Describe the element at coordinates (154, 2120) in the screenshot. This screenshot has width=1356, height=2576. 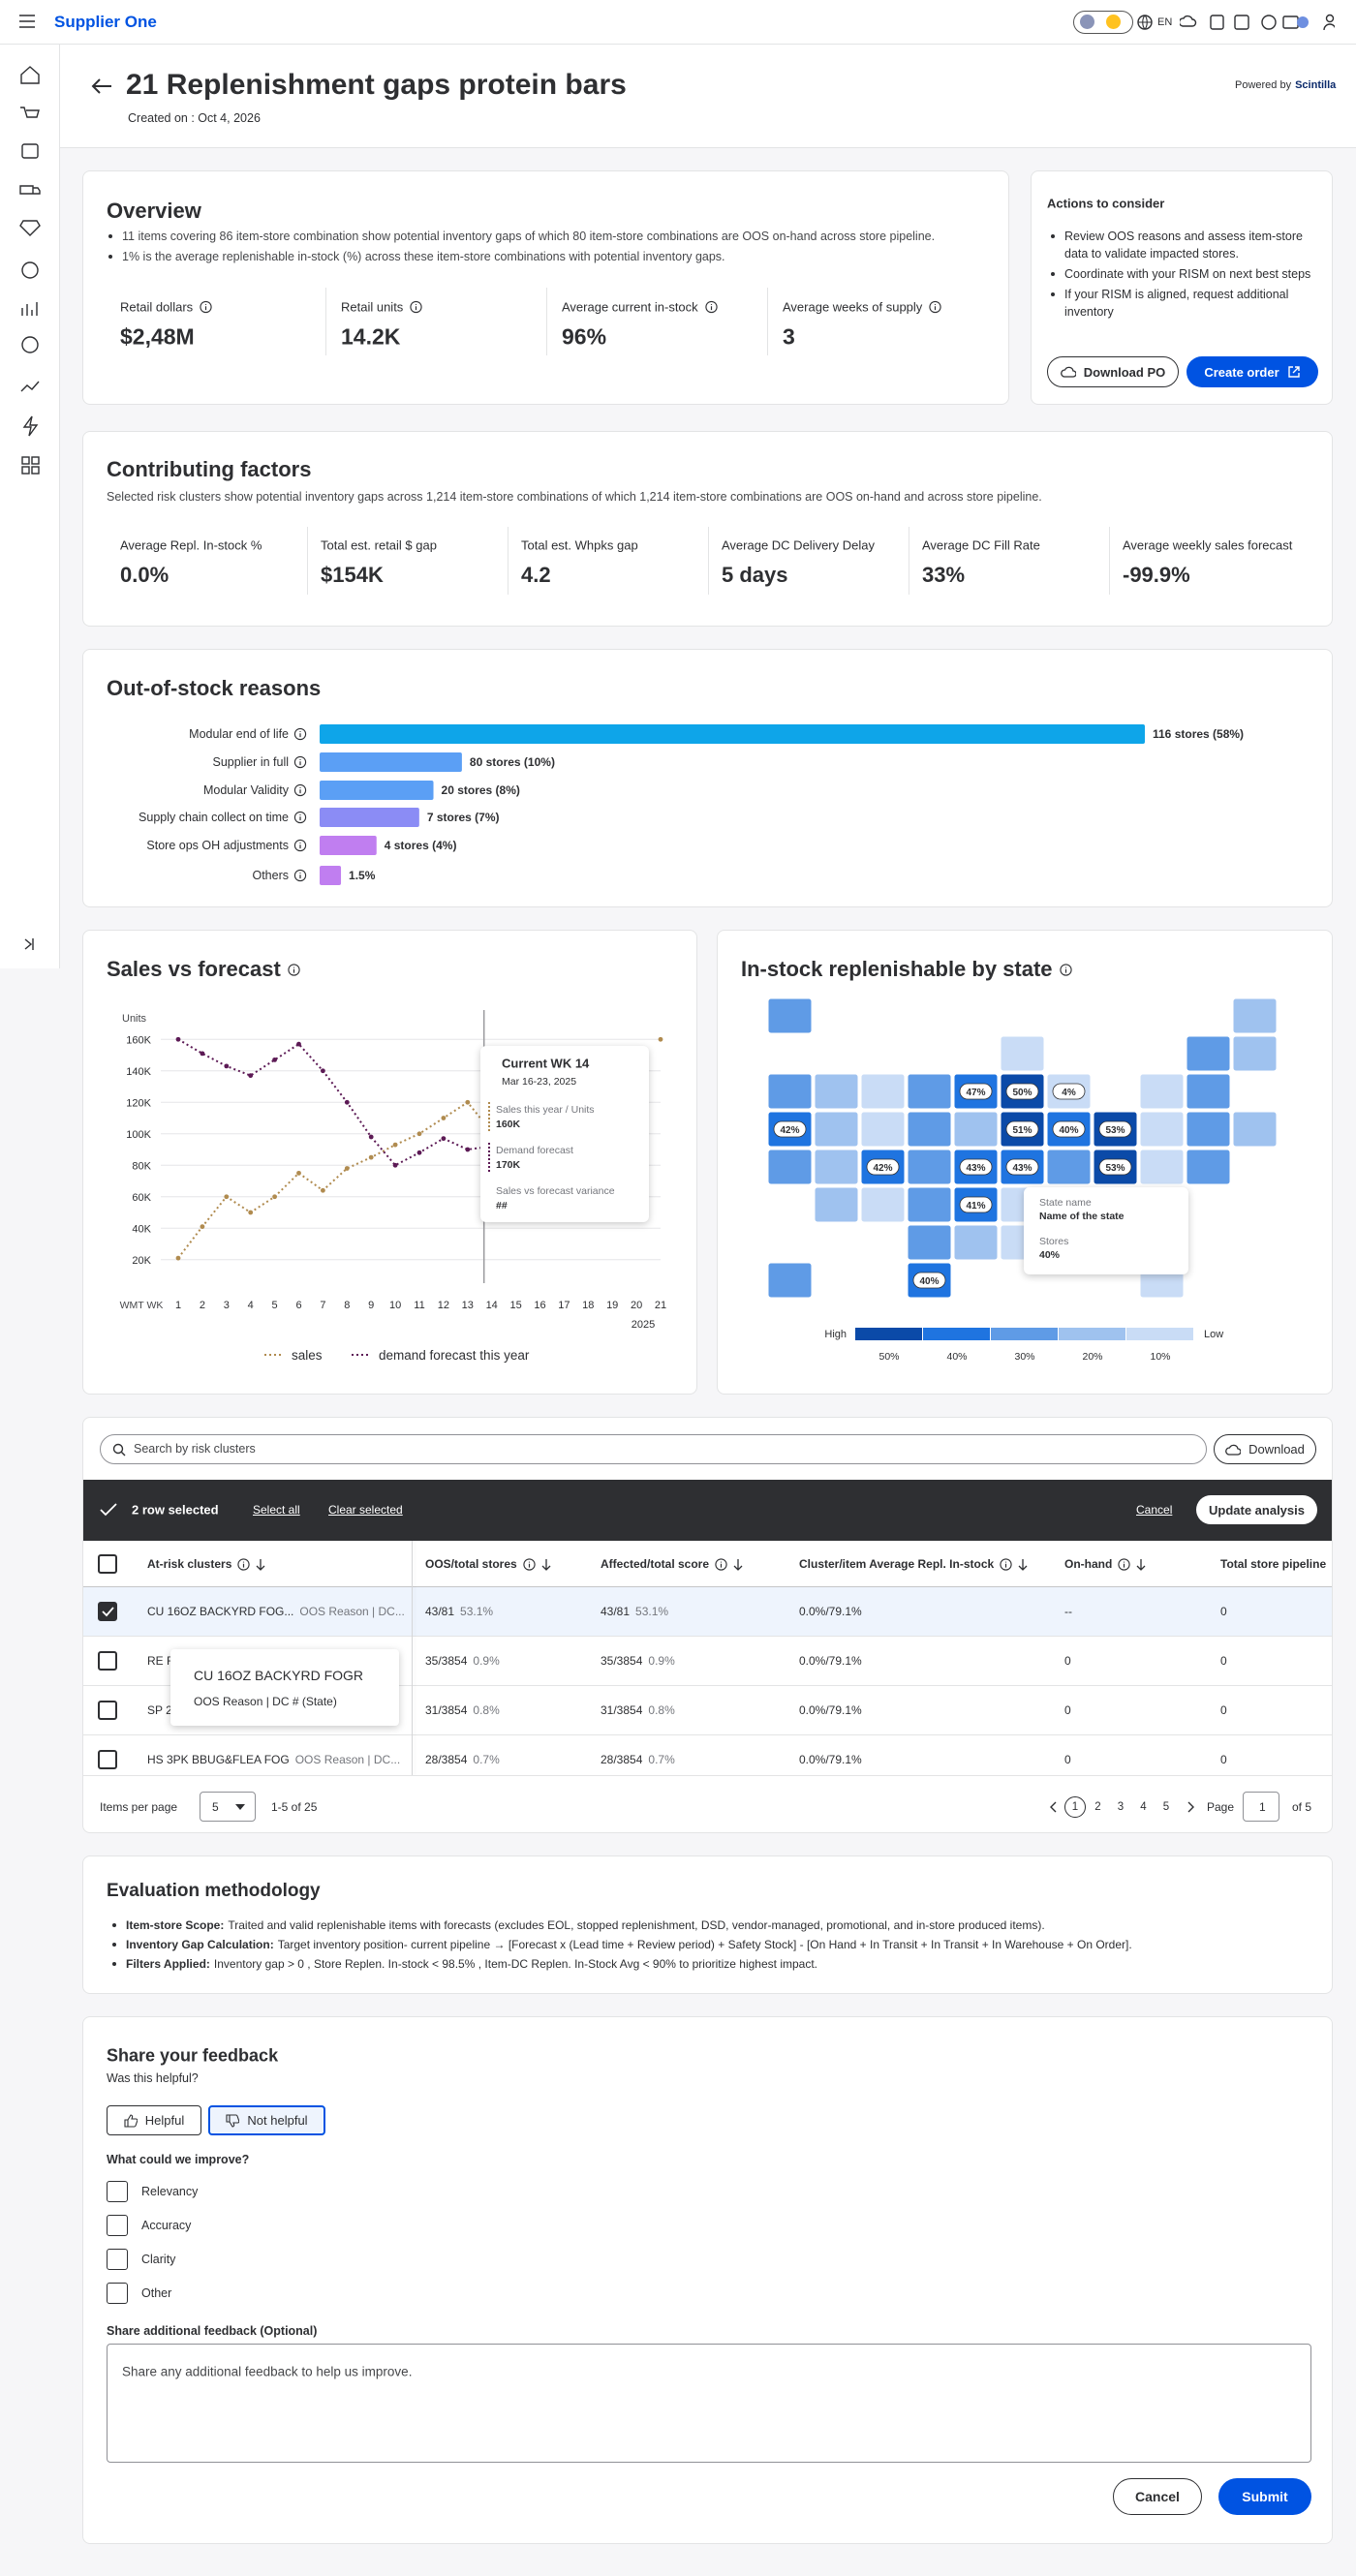
I see `helpful-button: Helpful` at that location.